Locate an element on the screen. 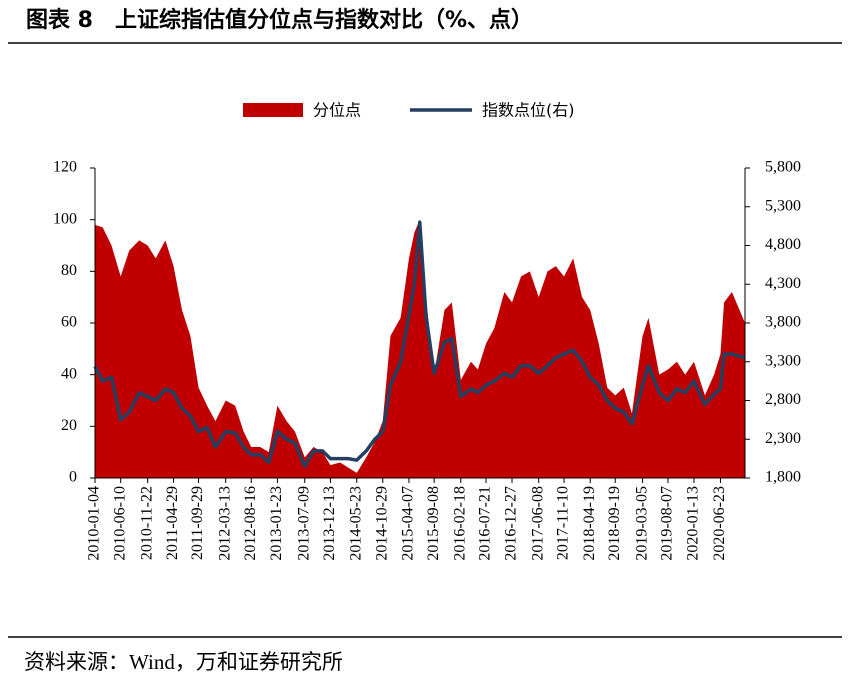 This screenshot has height=700, width=850. y-tick-label: 20 is located at coordinates (69, 425).